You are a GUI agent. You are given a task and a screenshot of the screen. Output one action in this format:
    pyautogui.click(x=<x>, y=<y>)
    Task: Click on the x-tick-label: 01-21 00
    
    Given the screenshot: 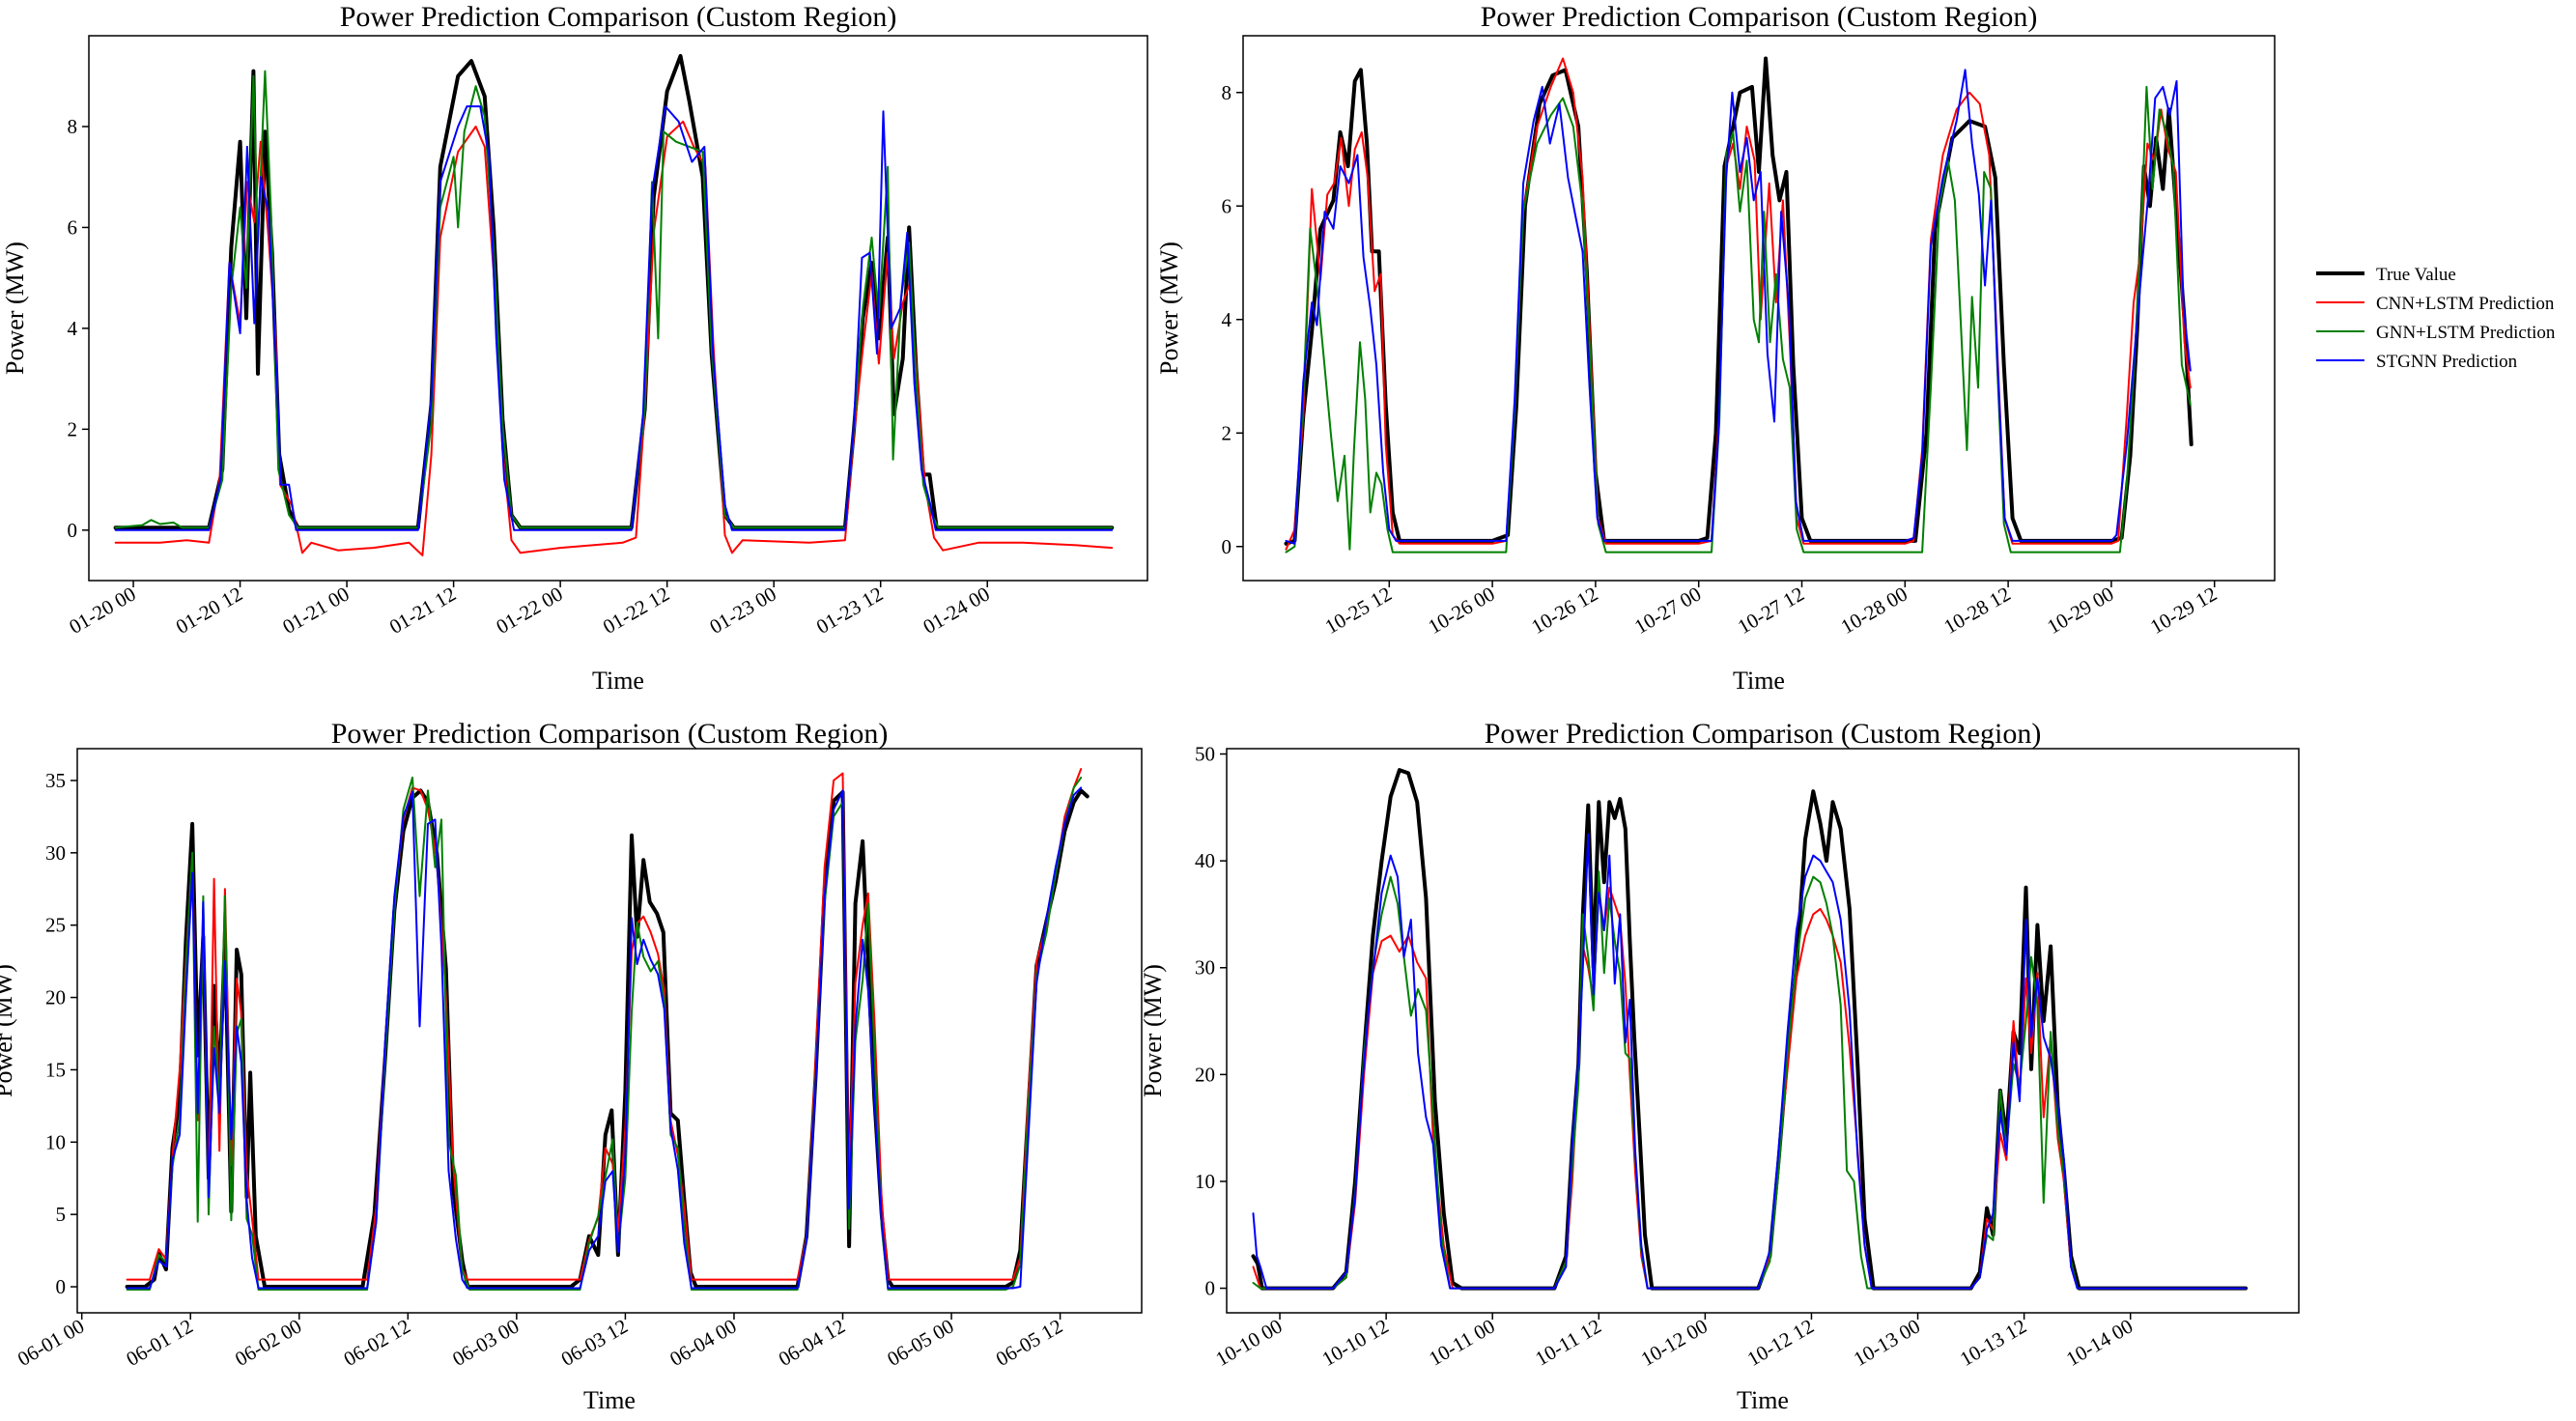 What is the action you would take?
    pyautogui.click(x=315, y=611)
    